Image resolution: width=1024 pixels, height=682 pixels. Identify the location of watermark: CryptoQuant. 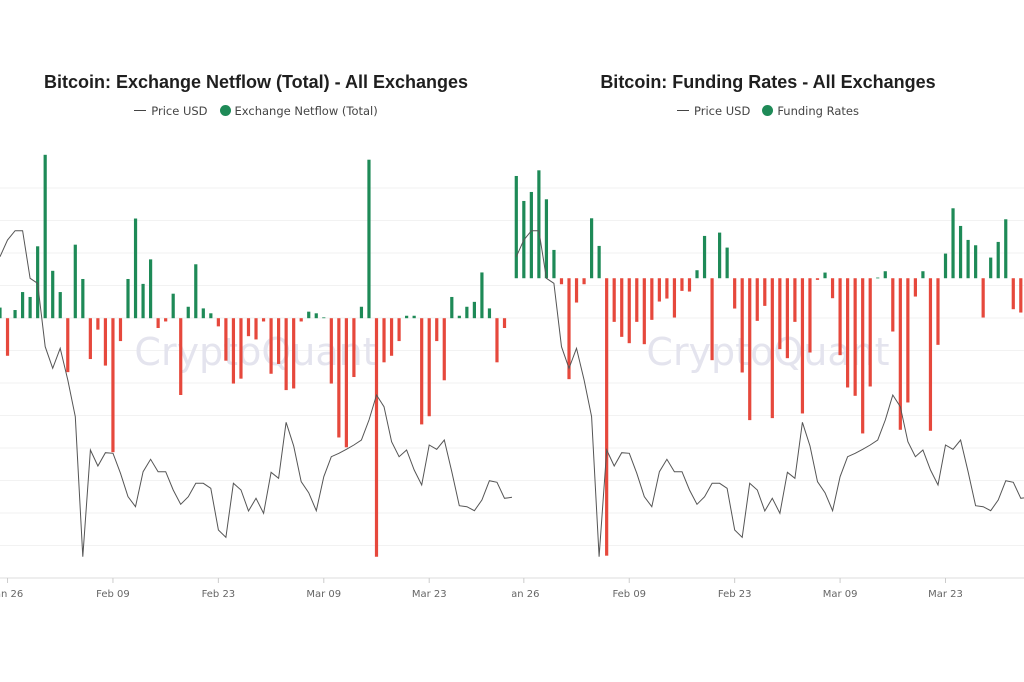
(767, 352).